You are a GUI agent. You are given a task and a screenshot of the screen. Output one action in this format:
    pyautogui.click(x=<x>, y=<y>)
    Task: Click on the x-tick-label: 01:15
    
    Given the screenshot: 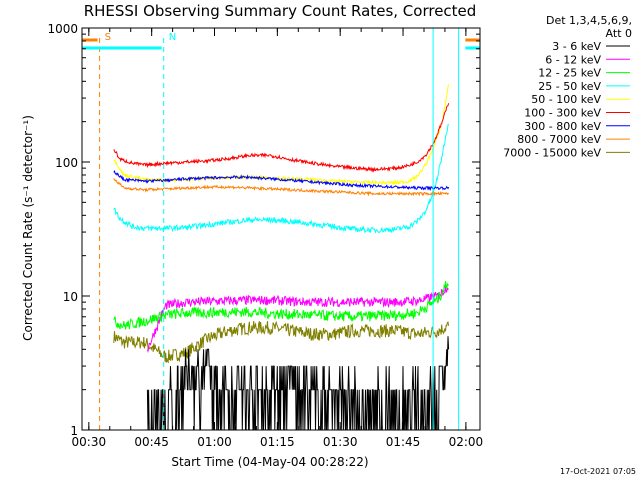 What is the action you would take?
    pyautogui.click(x=277, y=442)
    